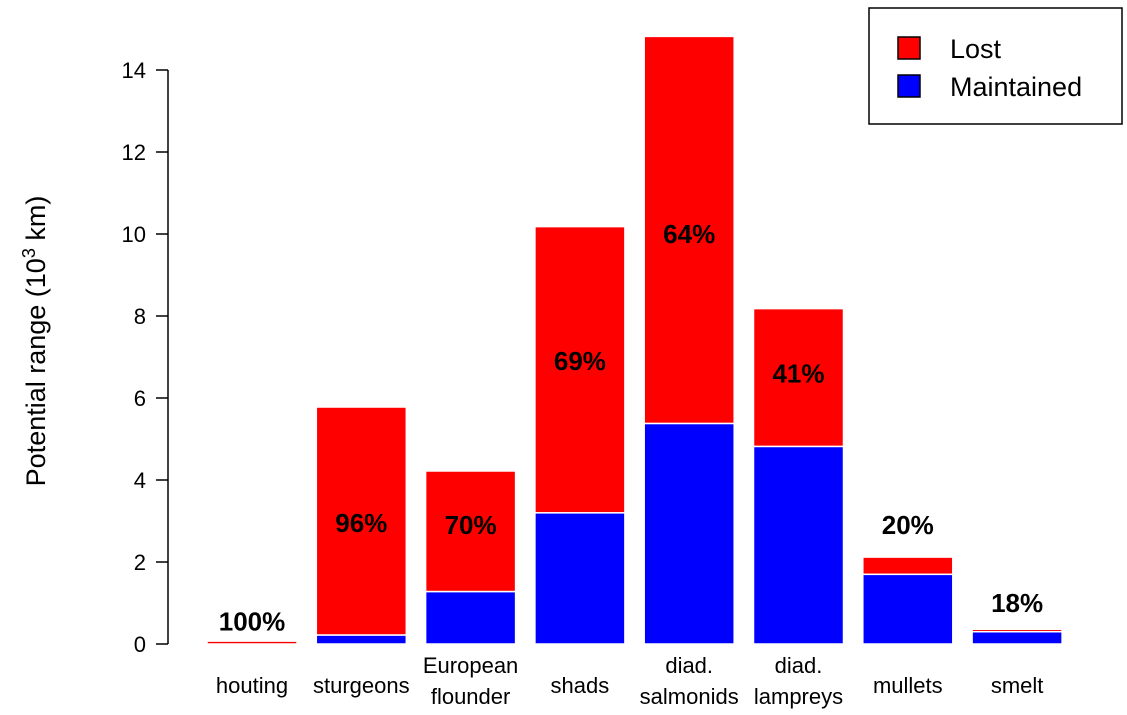 The width and height of the screenshot is (1127, 715). I want to click on percent-label: 41%, so click(798, 373).